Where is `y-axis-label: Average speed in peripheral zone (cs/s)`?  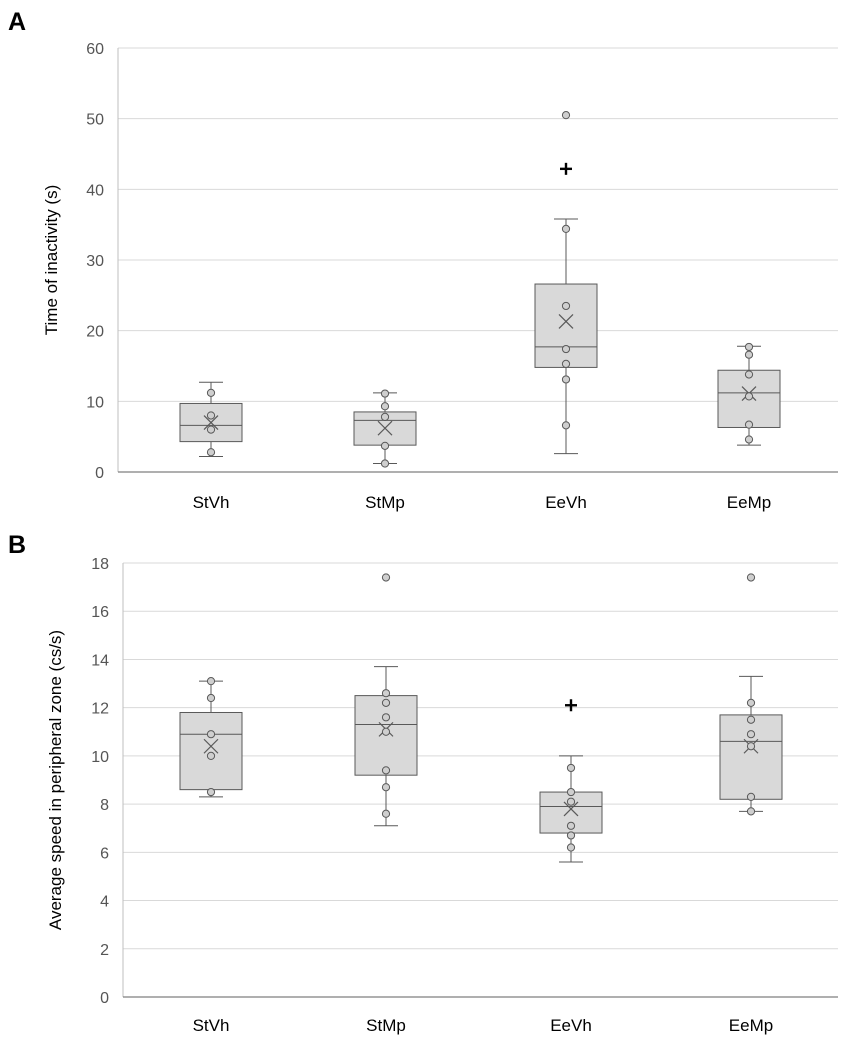 y-axis-label: Average speed in peripheral zone (cs/s) is located at coordinates (55, 780).